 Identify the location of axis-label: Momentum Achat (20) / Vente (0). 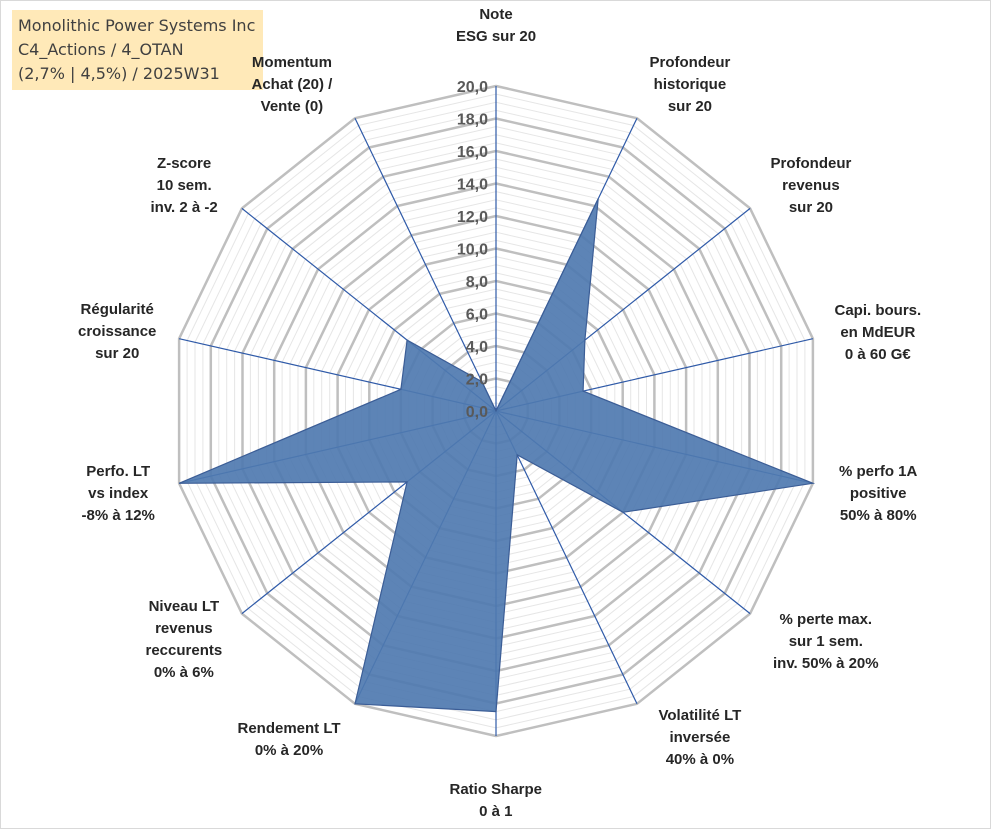
(292, 85).